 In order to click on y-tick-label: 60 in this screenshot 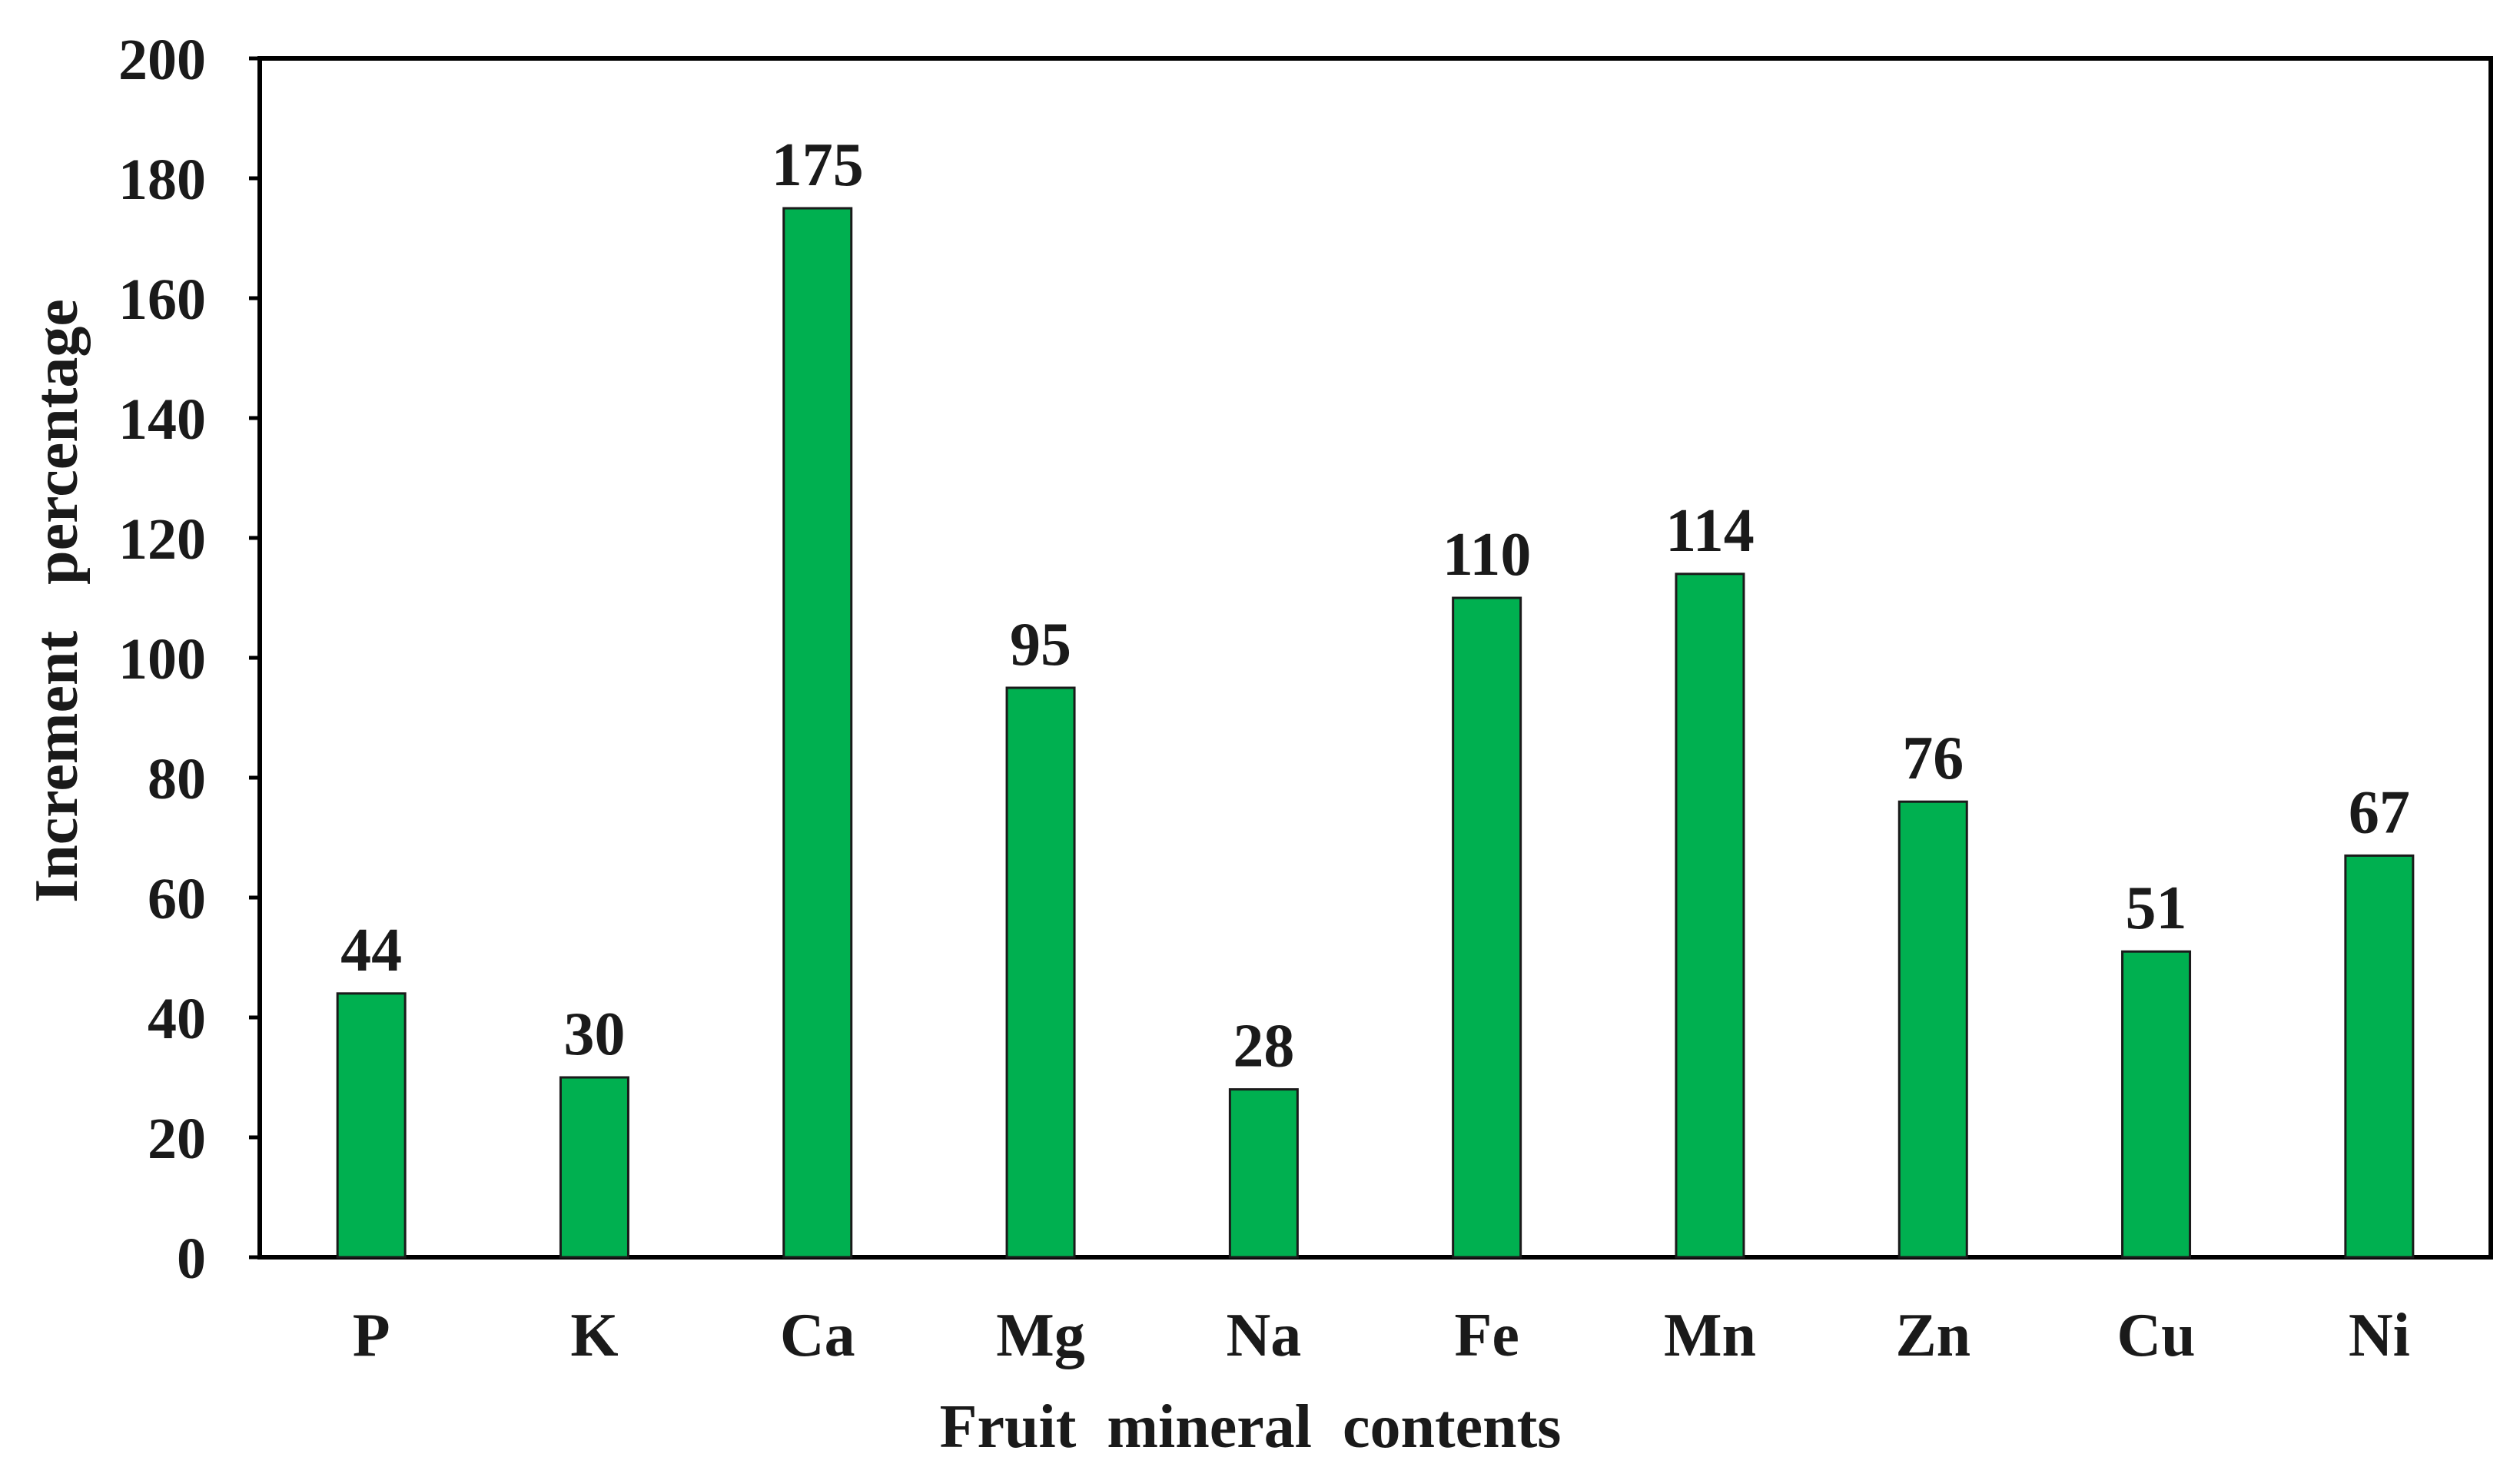, I will do `click(177, 899)`.